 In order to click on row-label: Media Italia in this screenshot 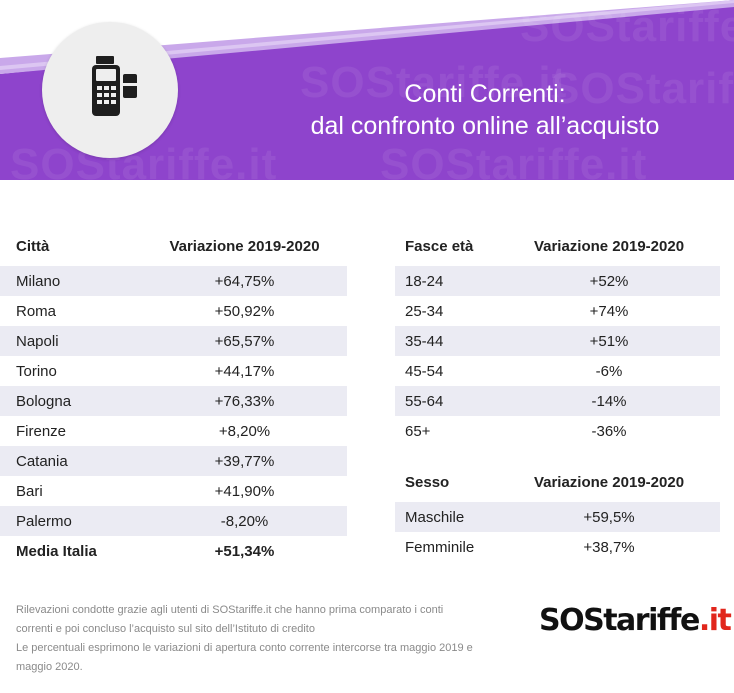, I will do `click(56, 551)`.